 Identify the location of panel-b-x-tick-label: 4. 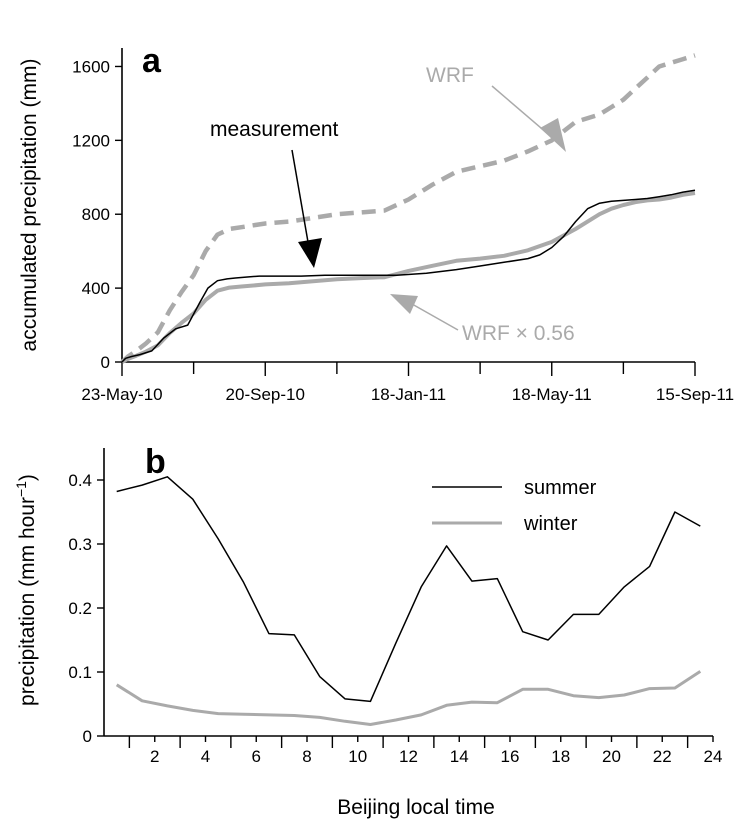
(205, 756).